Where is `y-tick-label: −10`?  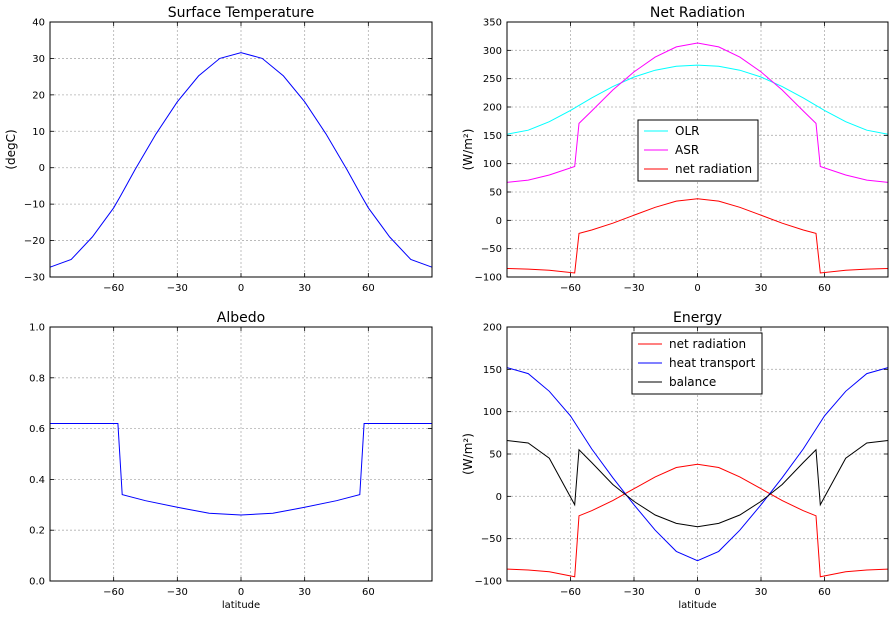 y-tick-label: −10 is located at coordinates (34, 205).